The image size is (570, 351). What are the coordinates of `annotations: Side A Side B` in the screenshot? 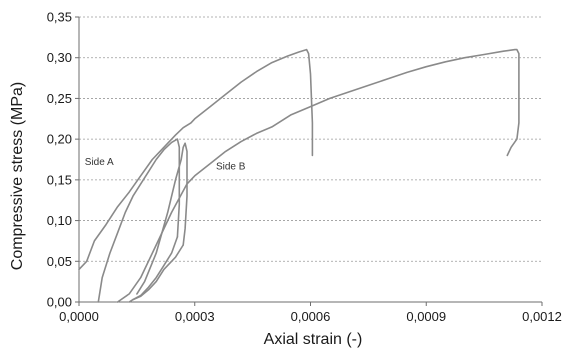 It's located at (165, 164).